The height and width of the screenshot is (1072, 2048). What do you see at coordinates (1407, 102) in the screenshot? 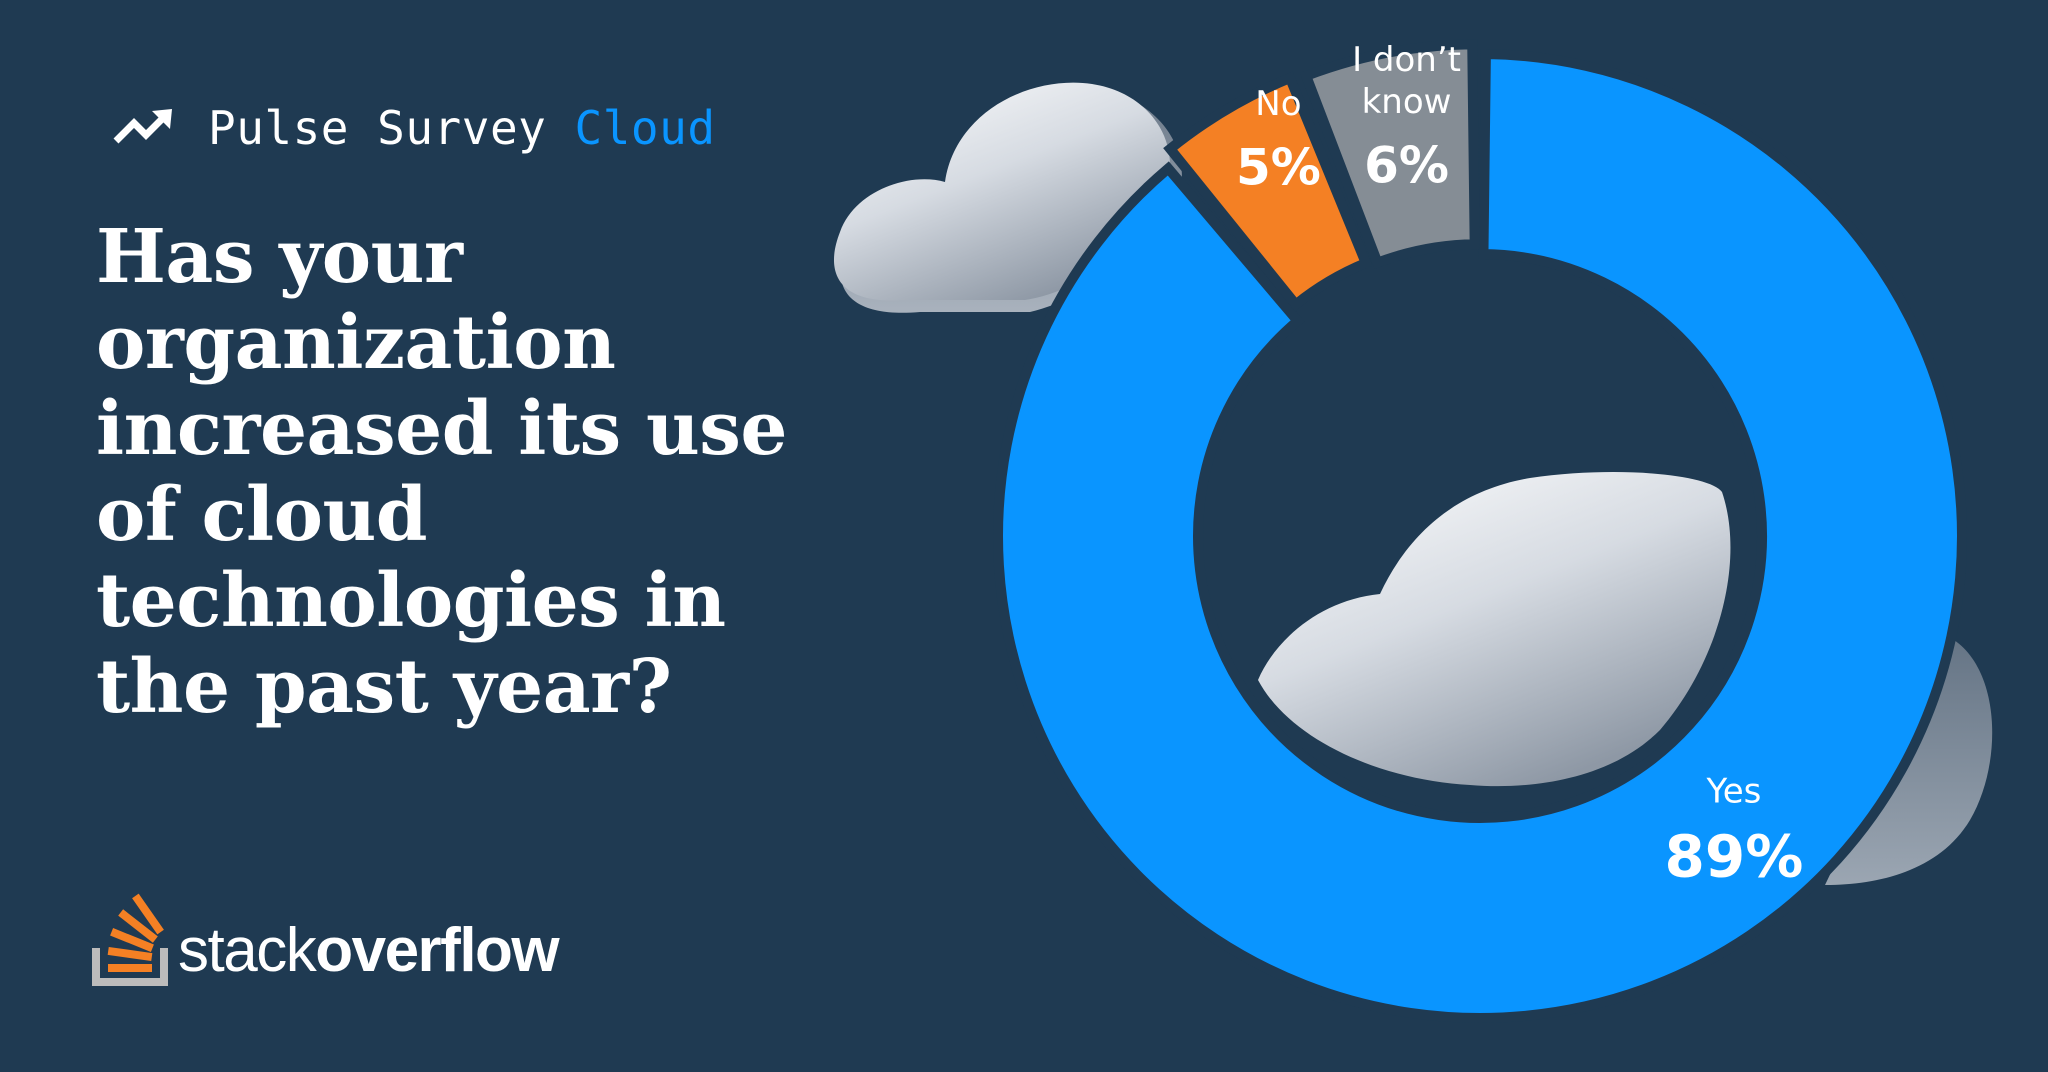
I see `slice-category-label: know` at bounding box center [1407, 102].